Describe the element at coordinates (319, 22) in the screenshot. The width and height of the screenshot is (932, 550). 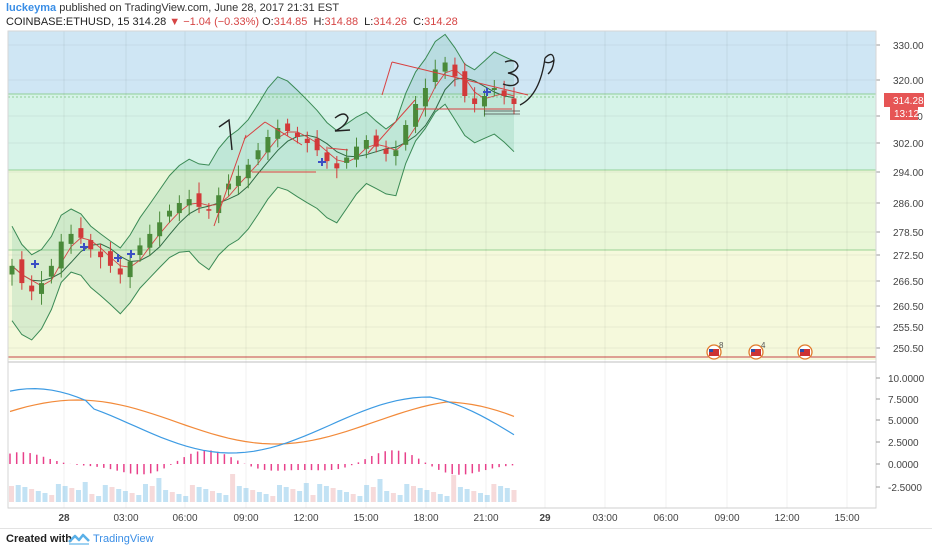
I see `high-label: H:` at that location.